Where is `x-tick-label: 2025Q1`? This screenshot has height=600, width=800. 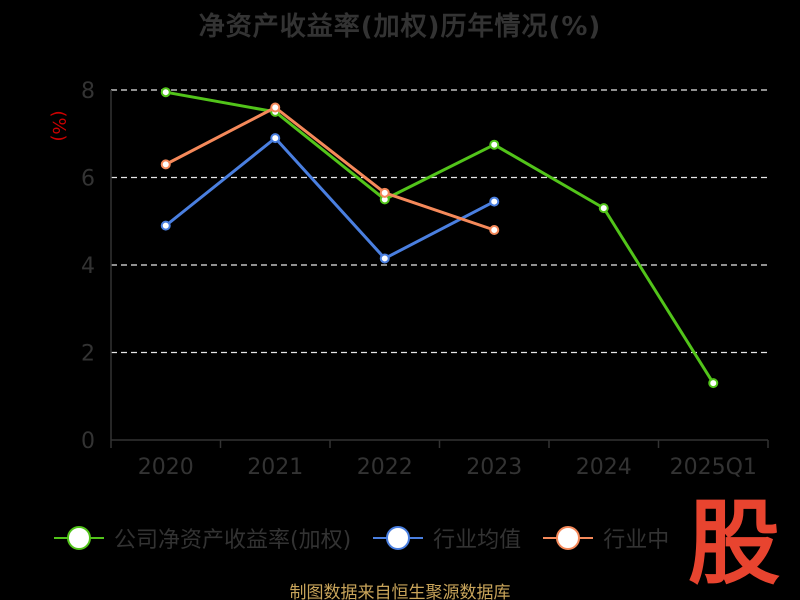
x-tick-label: 2025Q1 is located at coordinates (713, 467).